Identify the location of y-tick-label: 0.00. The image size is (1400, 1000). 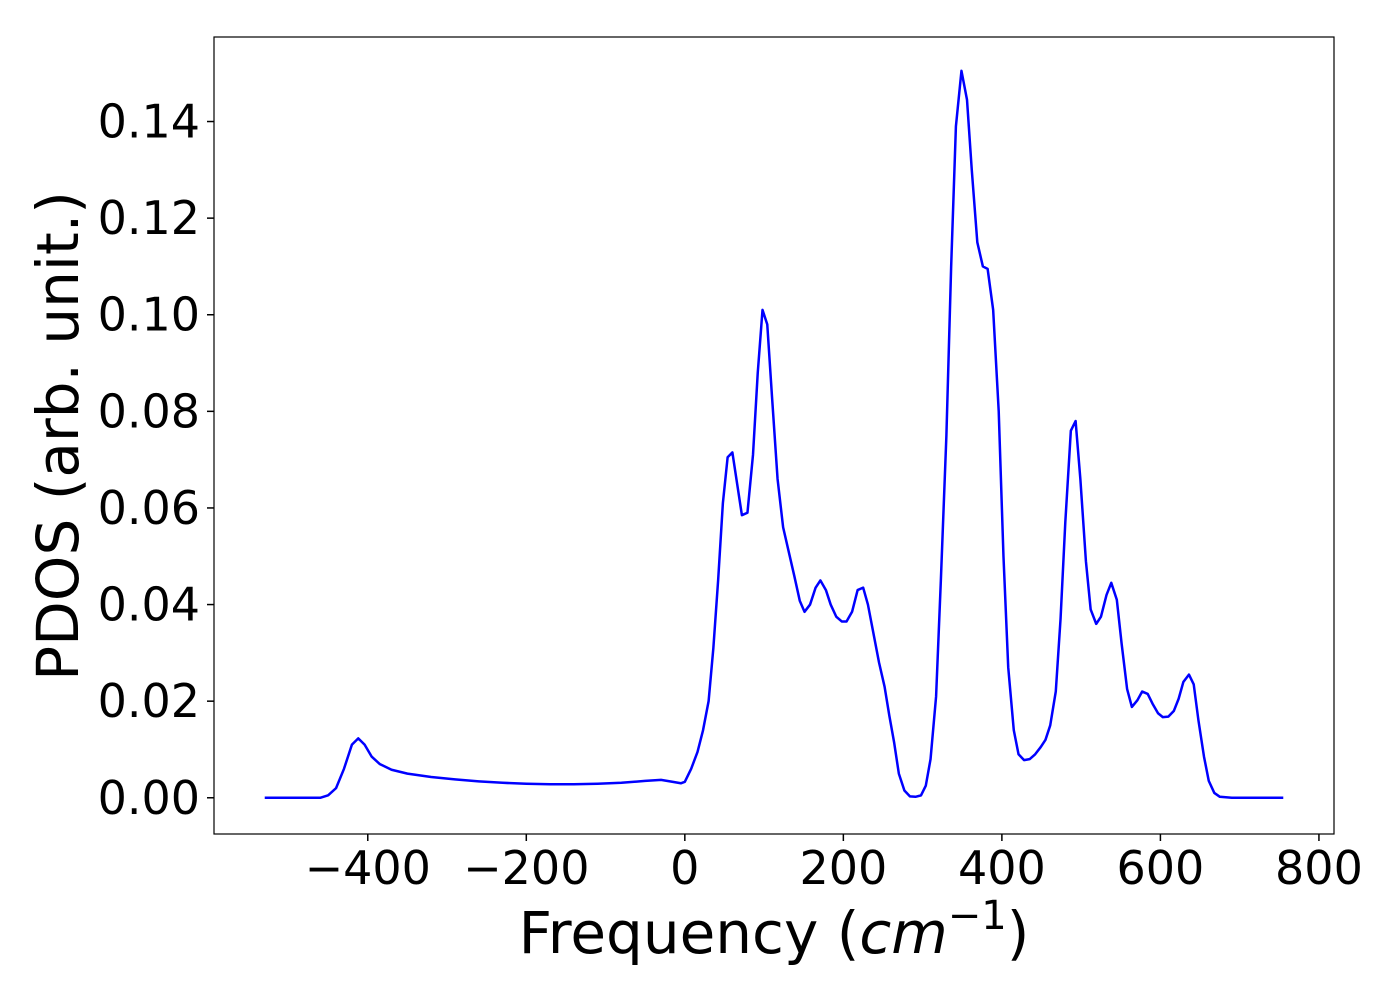
(149, 798).